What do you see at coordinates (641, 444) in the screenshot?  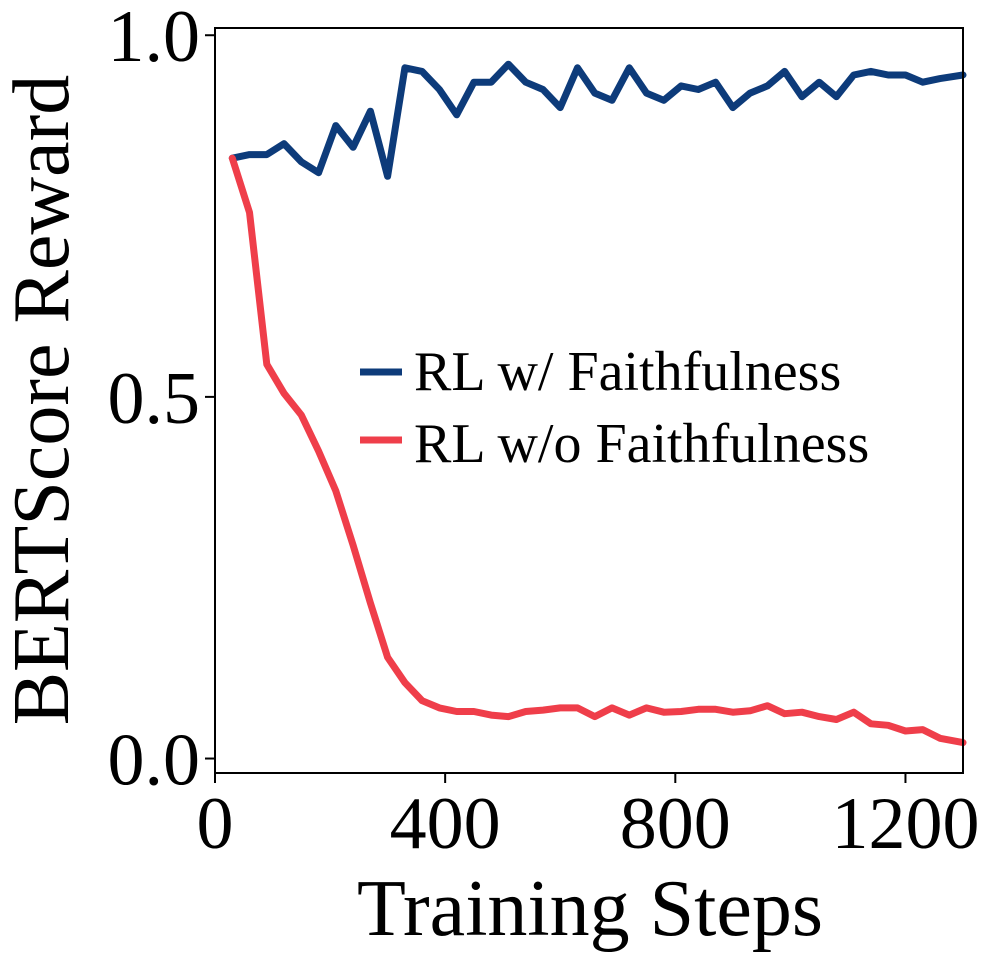 I see `legend-label-rl-without-faithfulness: RL w/o Faithfulness` at bounding box center [641, 444].